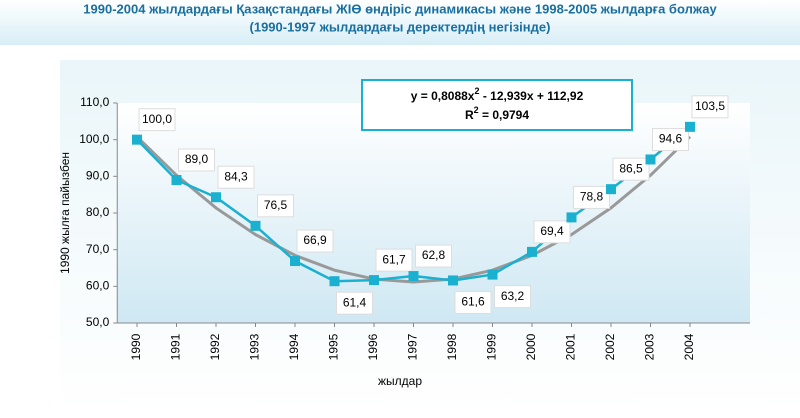 The height and width of the screenshot is (418, 800). I want to click on x-tick-label: 1996, so click(373, 346).